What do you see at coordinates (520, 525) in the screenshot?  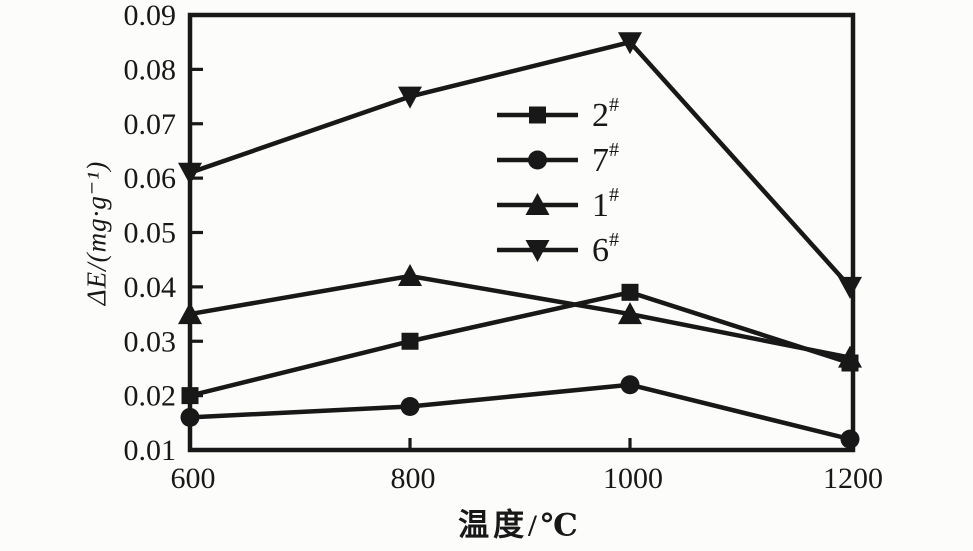 I see `x-axis-title: 温度/℃` at bounding box center [520, 525].